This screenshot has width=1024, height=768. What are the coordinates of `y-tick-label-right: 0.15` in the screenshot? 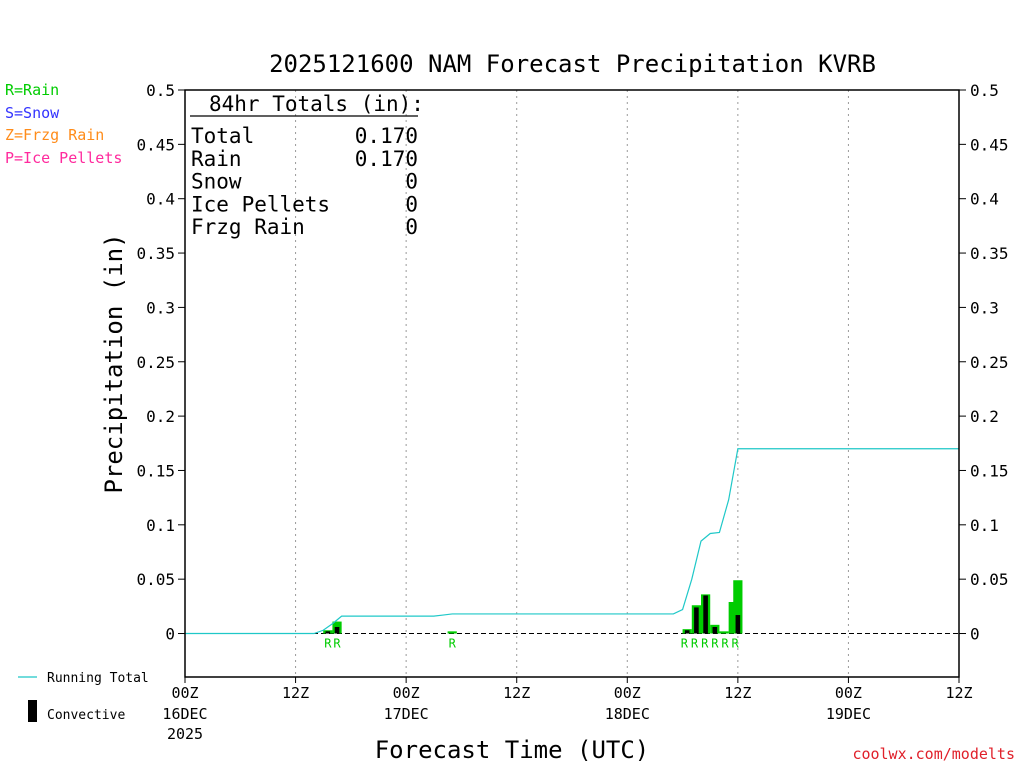 It's located at (989, 470).